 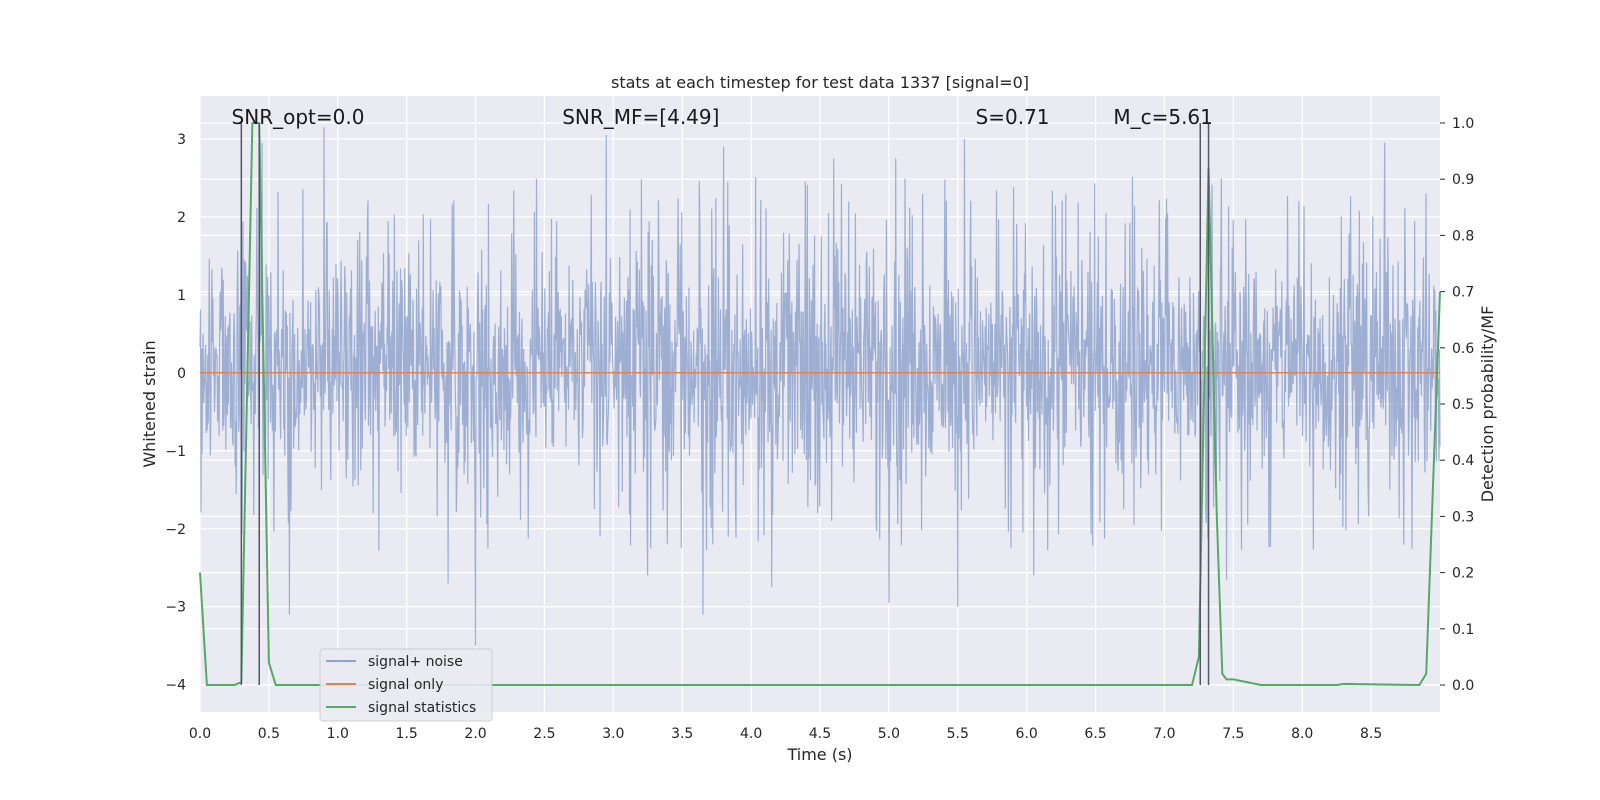 What do you see at coordinates (1463, 405) in the screenshot?
I see `y2-tick-label: 0.5` at bounding box center [1463, 405].